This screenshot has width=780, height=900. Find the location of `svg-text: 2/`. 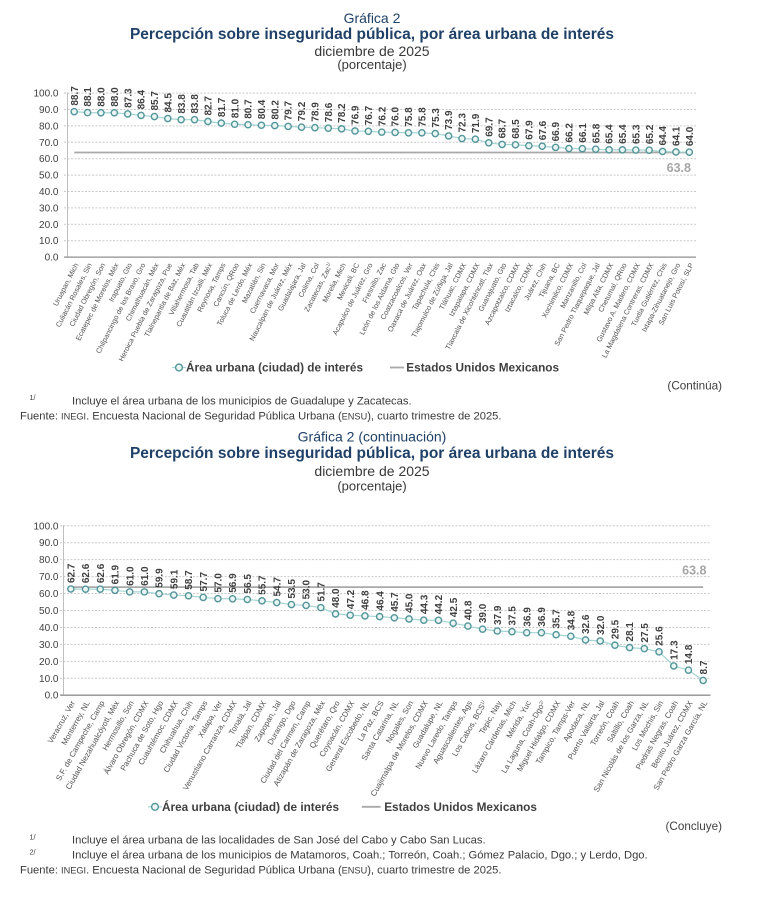

svg-text: 2/ is located at coordinates (33, 852).